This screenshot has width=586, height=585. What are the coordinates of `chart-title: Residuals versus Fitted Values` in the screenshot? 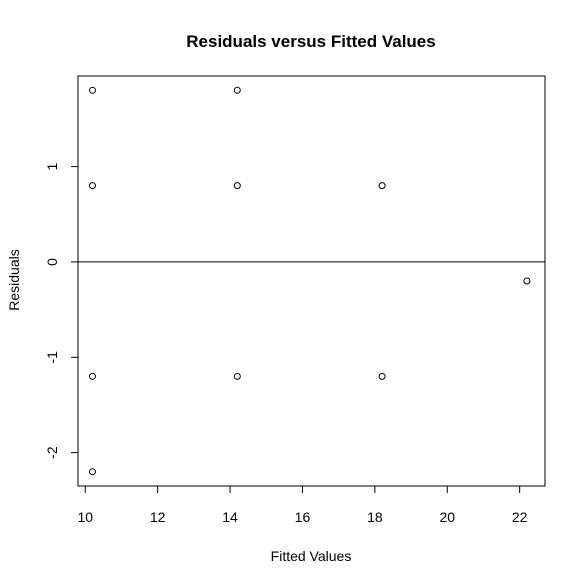 It's located at (310, 41).